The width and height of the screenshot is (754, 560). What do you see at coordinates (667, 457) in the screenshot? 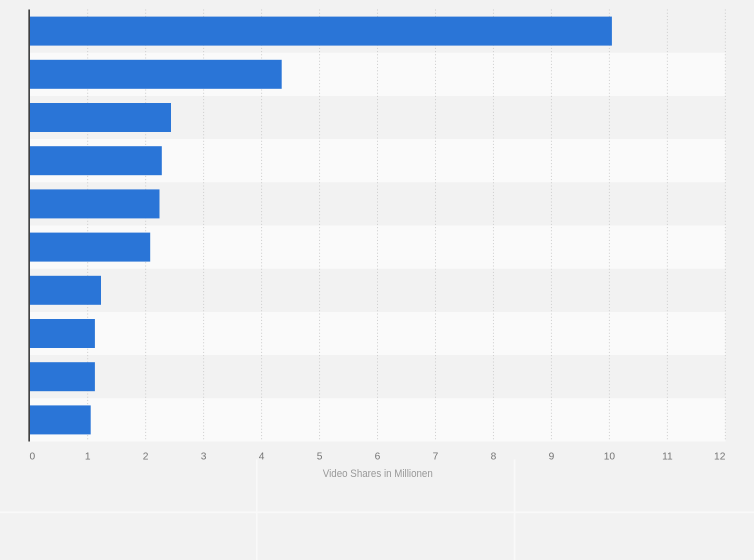
I see `svg-text: 11` at bounding box center [667, 457].